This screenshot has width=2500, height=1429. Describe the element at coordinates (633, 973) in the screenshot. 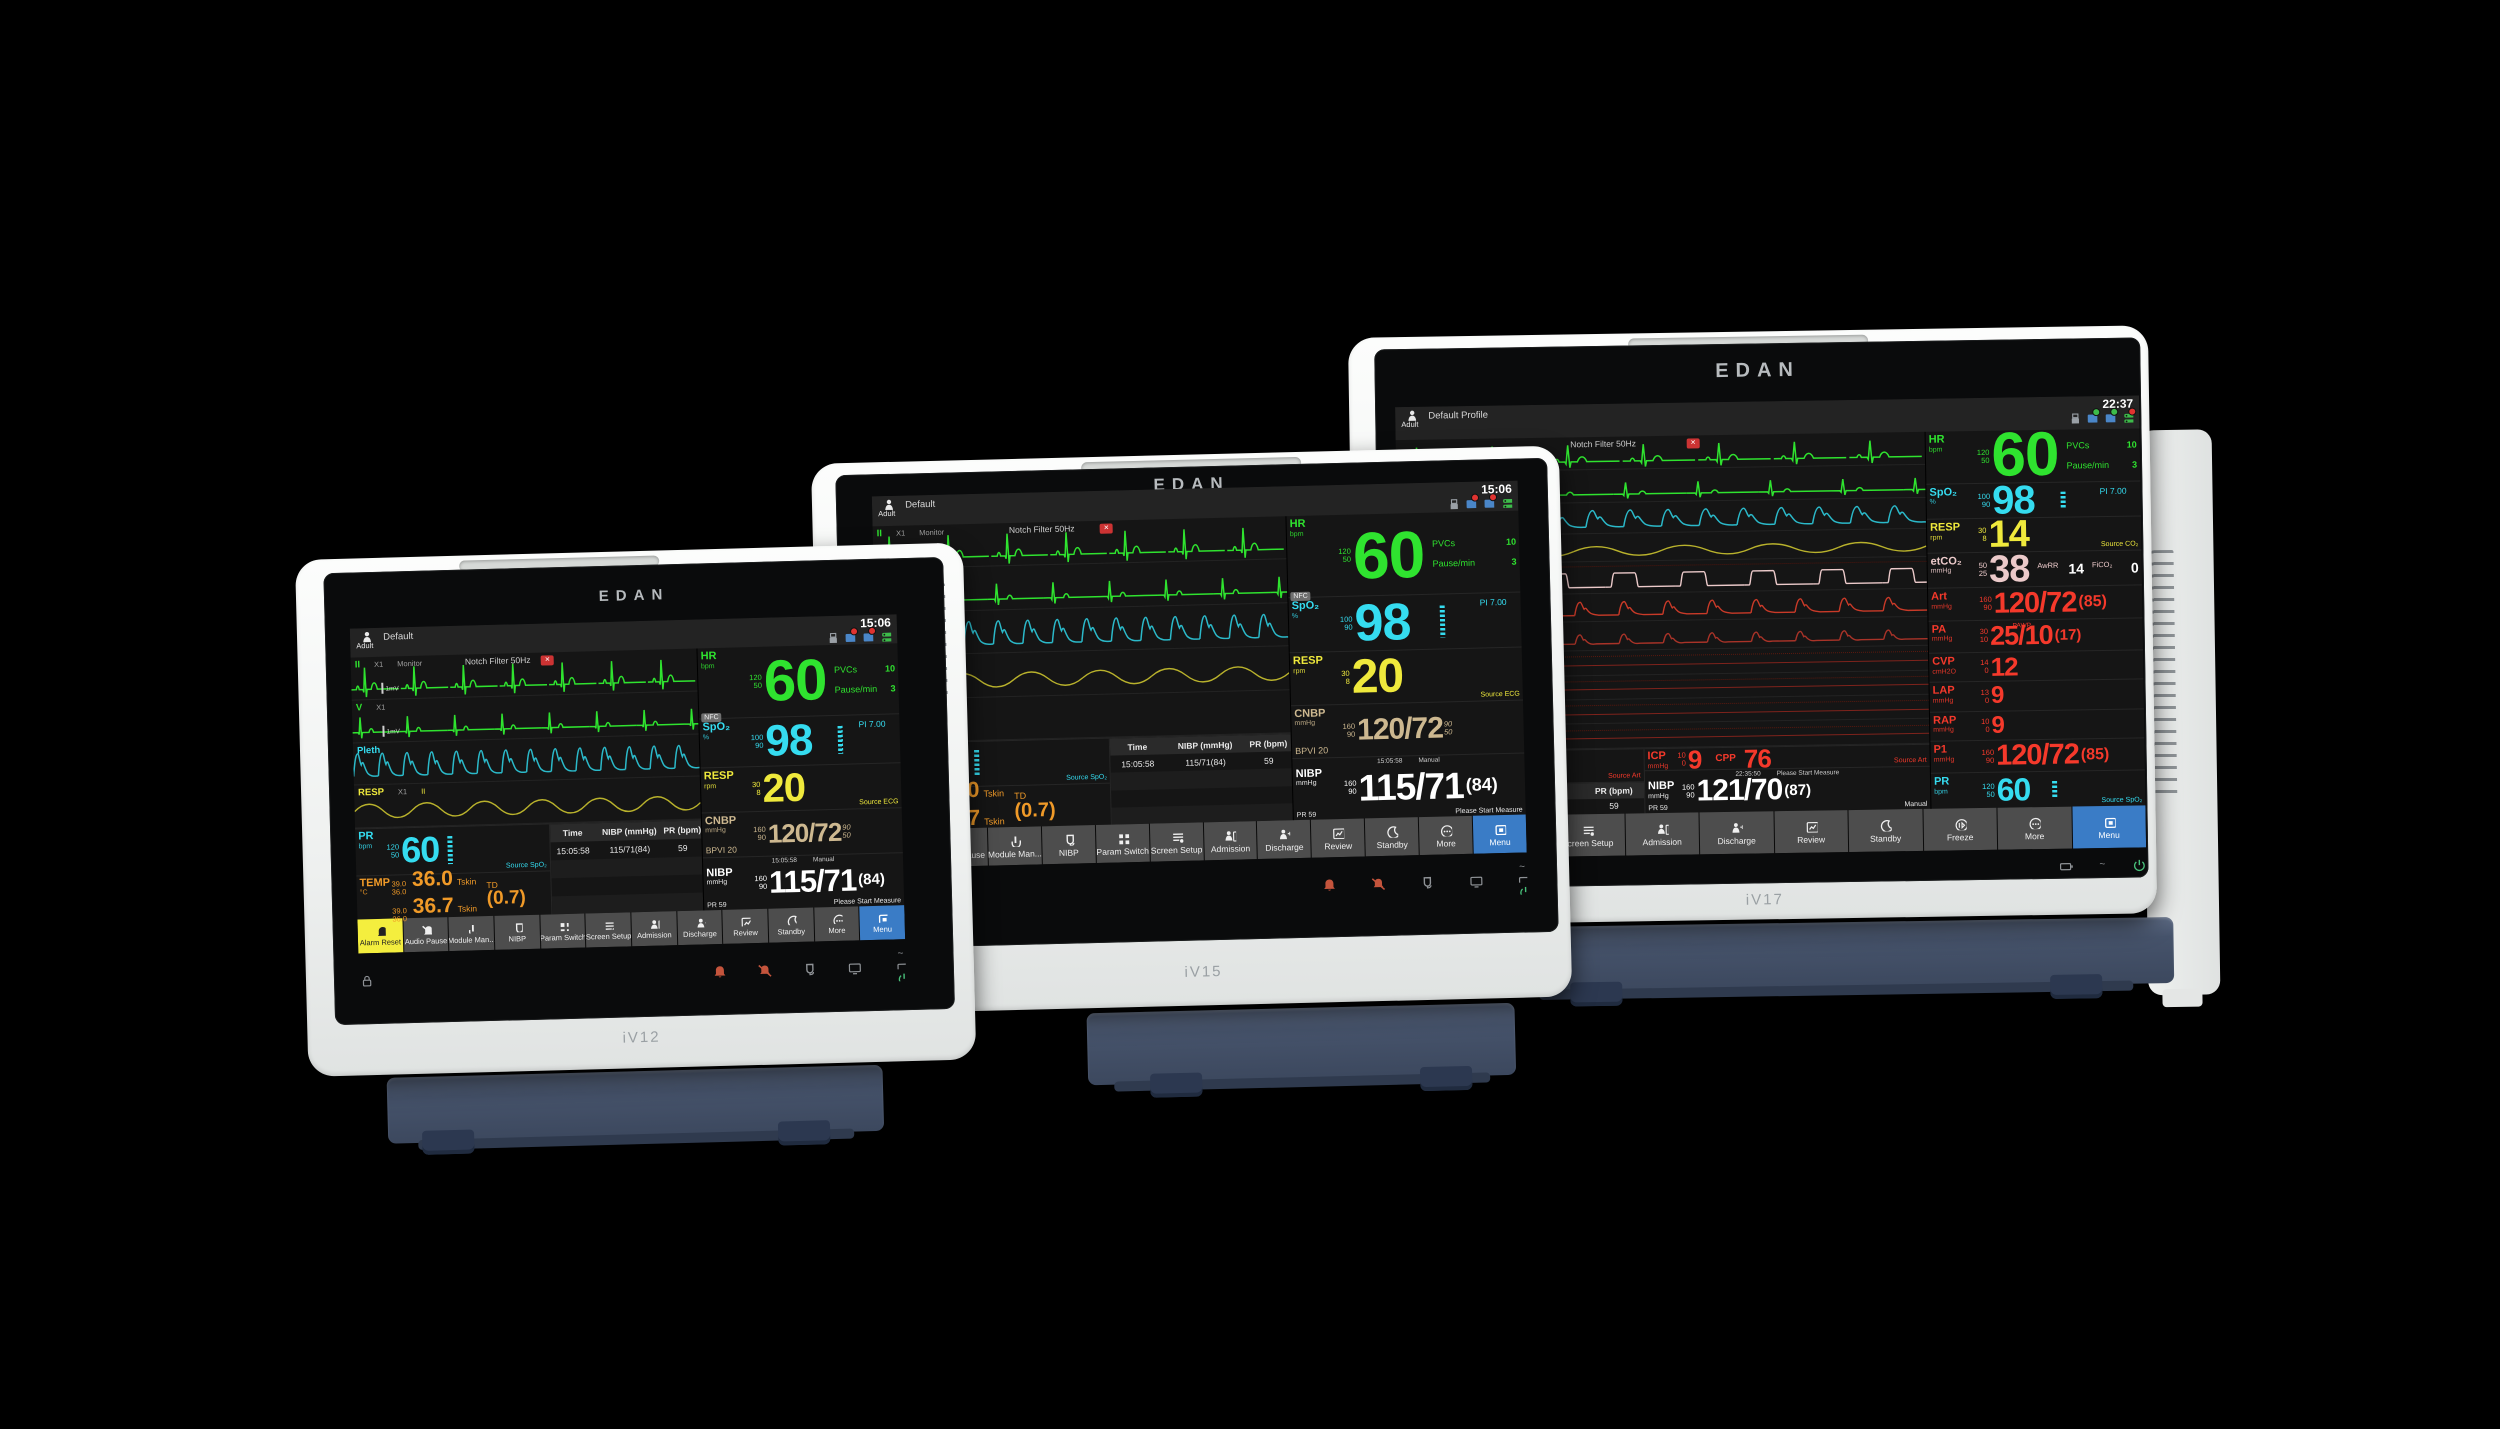

I see `bezel-touch-keys: ~` at that location.